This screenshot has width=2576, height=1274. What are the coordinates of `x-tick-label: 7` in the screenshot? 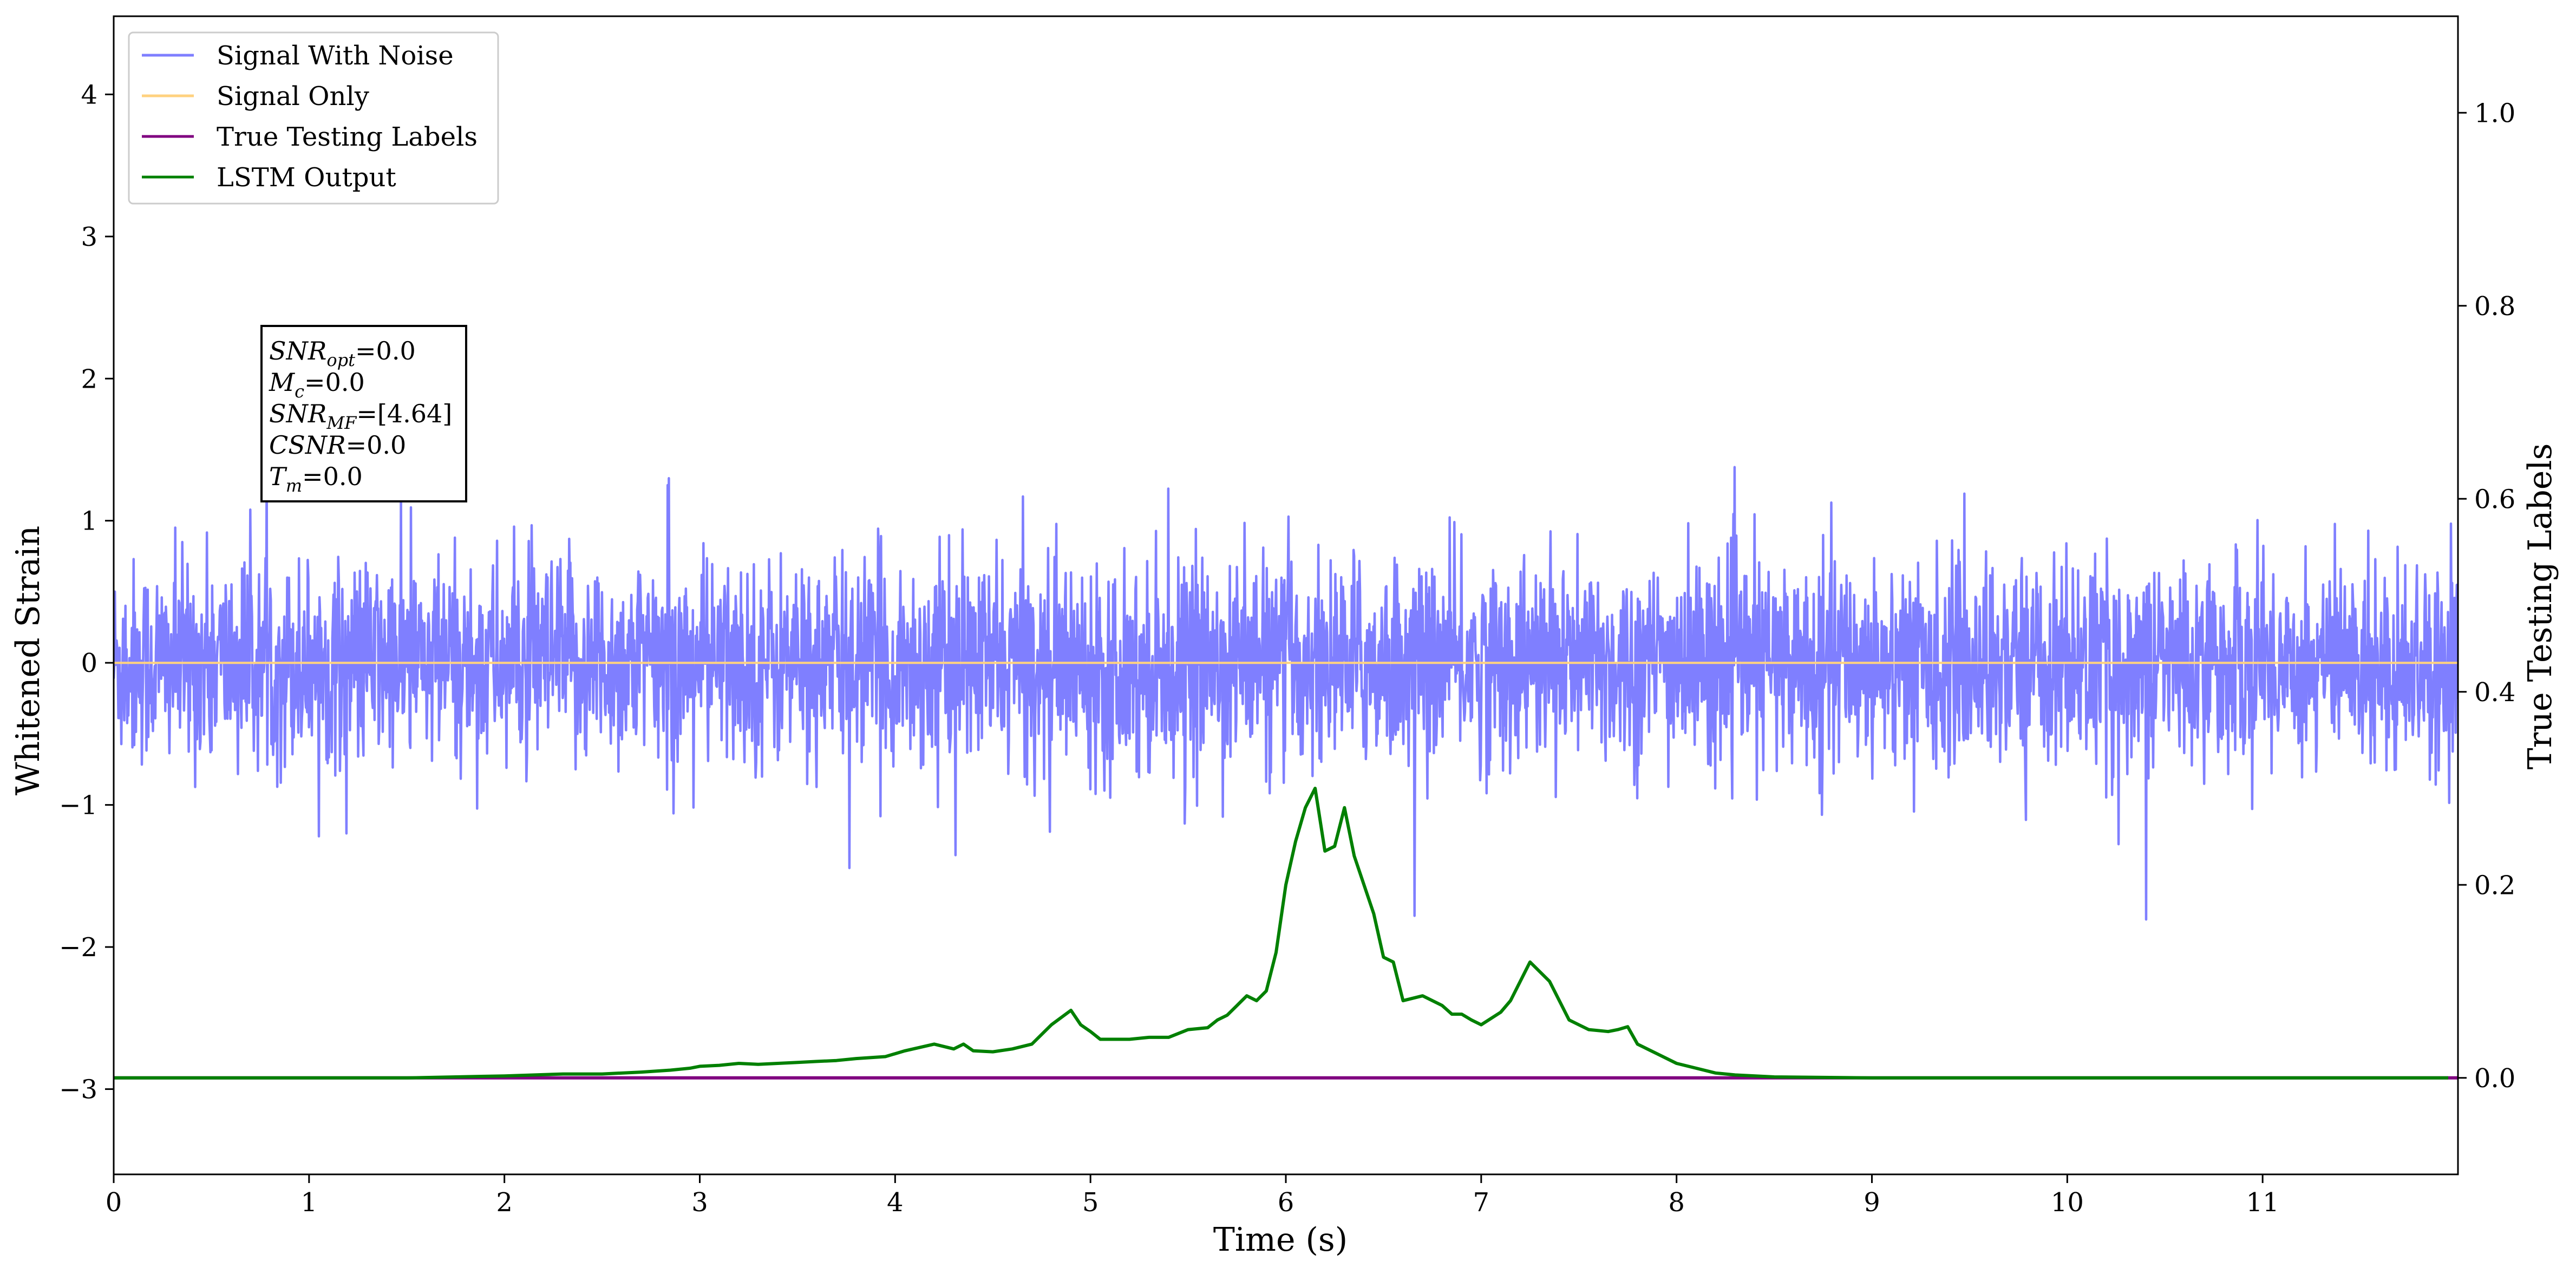 It's located at (1481, 1202).